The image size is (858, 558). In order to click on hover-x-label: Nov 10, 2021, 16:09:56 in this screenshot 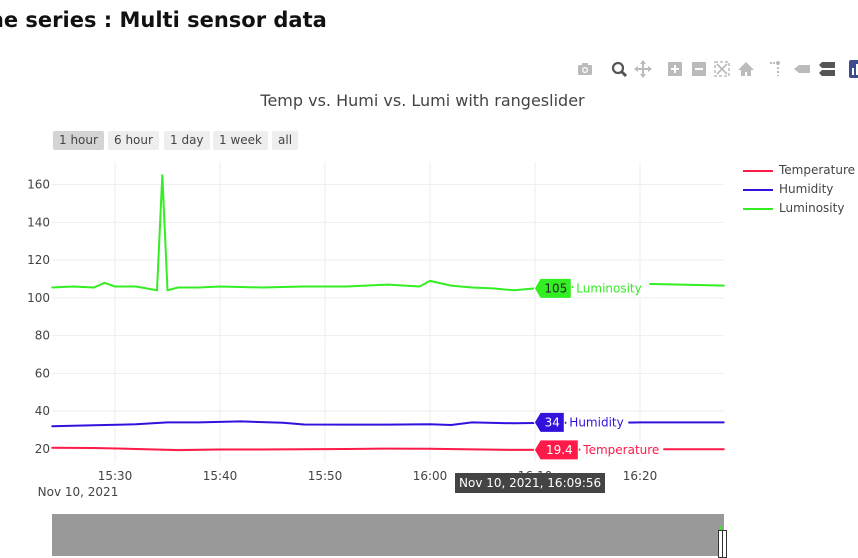, I will do `click(530, 483)`.